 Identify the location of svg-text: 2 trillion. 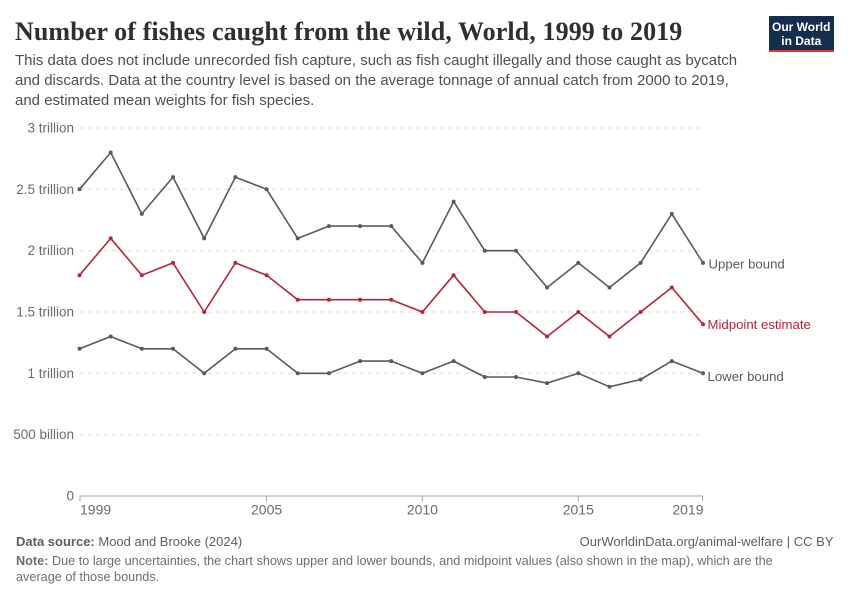
(50, 250).